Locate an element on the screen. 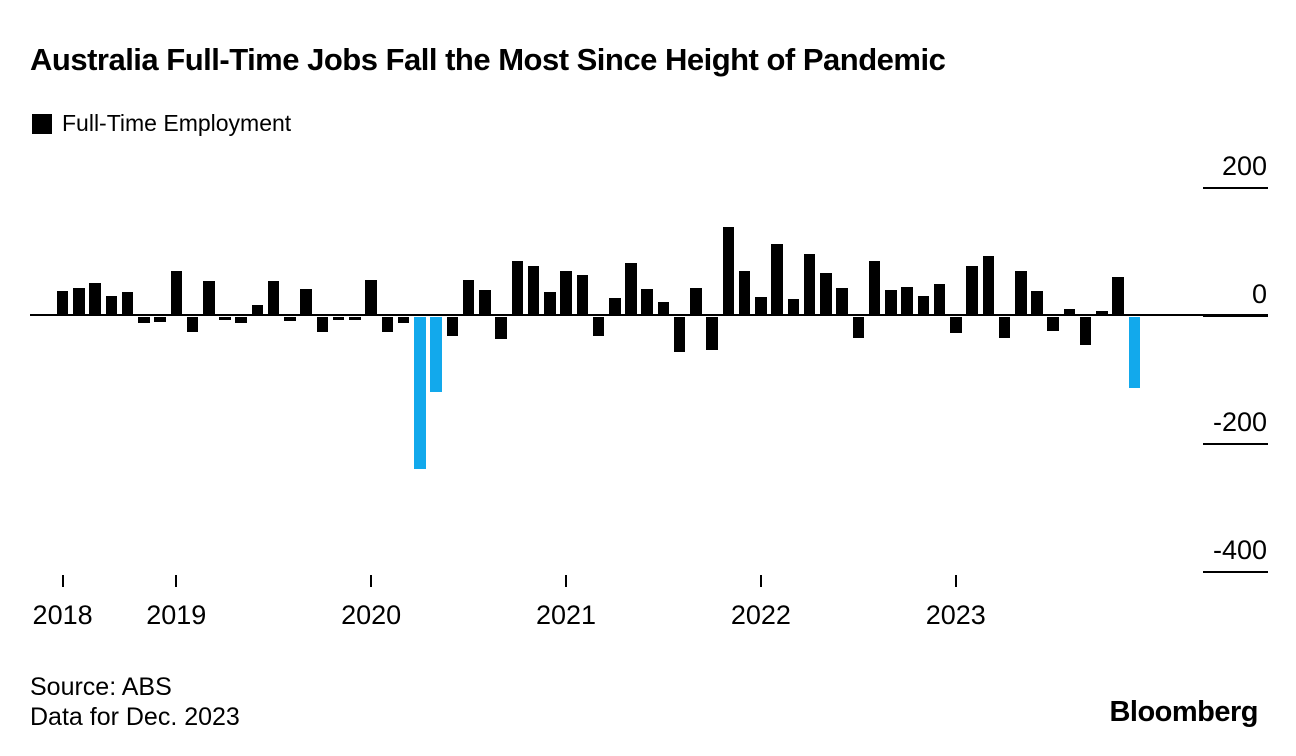 Image resolution: width=1296 pixels, height=756 pixels. data-note-line: Data for Dec. 2023 is located at coordinates (135, 717).